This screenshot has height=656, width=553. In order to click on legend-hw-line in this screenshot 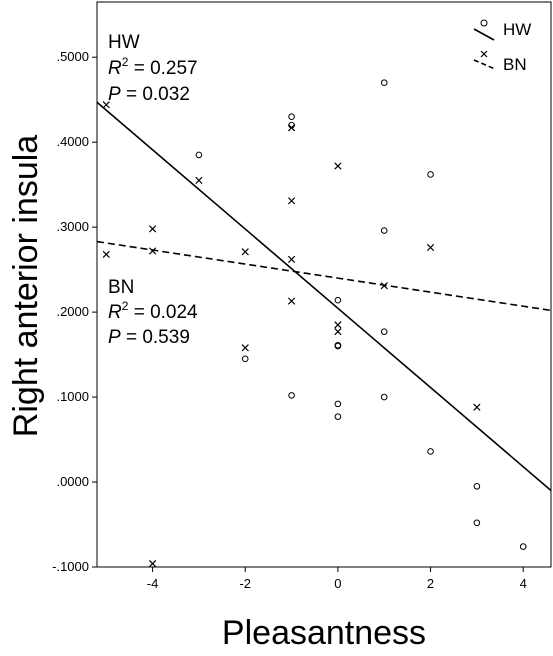, I will do `click(484, 34)`.